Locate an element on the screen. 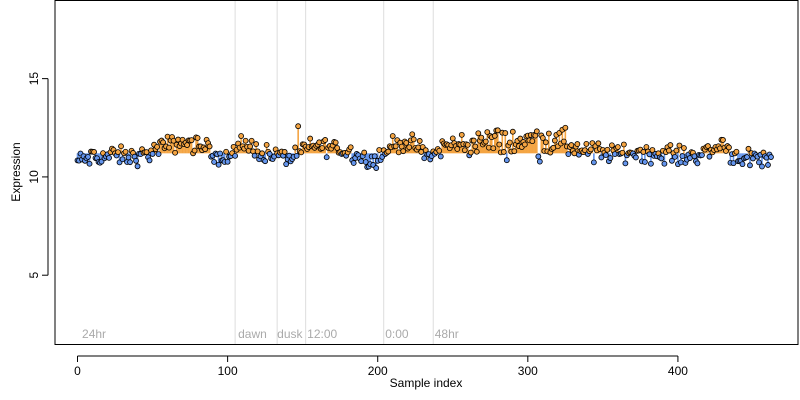  region-label: 0:00 is located at coordinates (397, 334).